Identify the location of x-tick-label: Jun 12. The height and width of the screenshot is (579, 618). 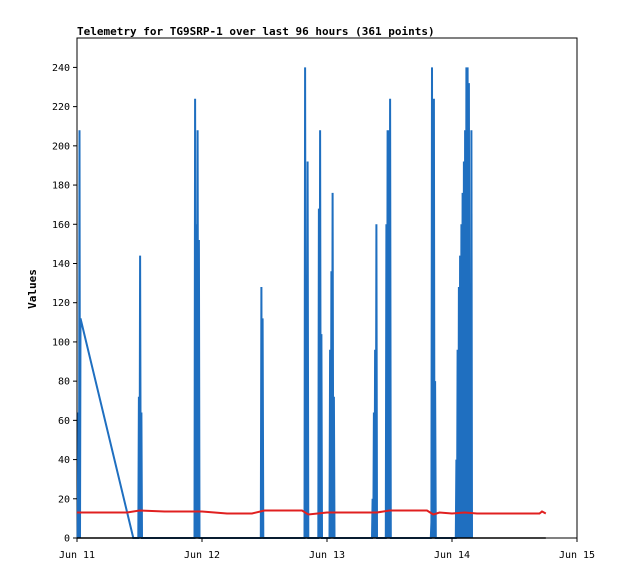
(202, 555).